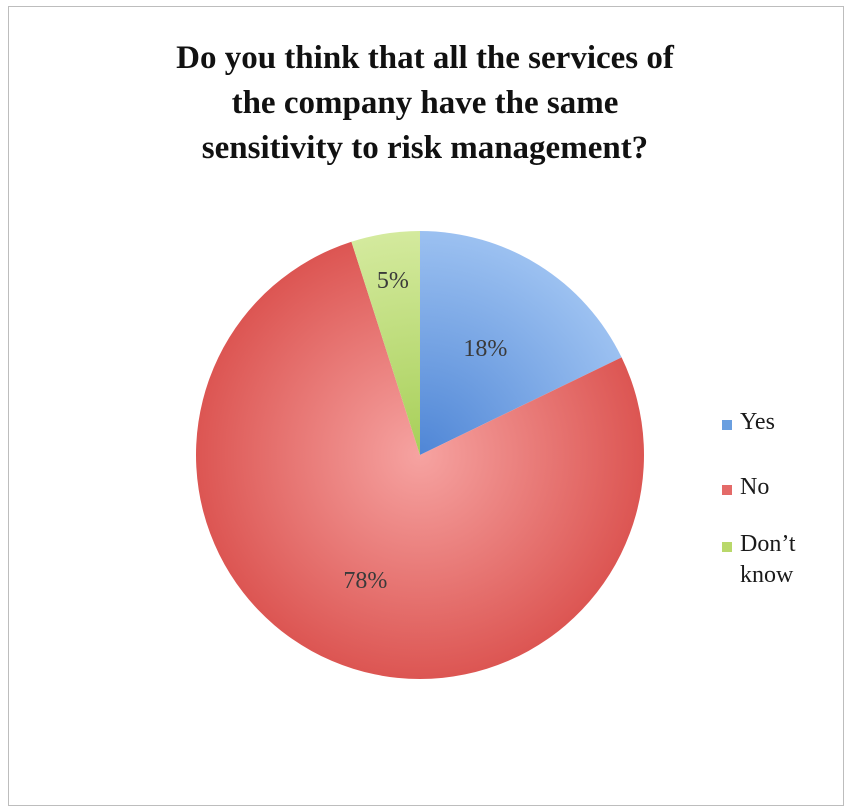 This screenshot has width=853, height=806. Describe the element at coordinates (727, 490) in the screenshot. I see `legend-swatch-no` at that location.